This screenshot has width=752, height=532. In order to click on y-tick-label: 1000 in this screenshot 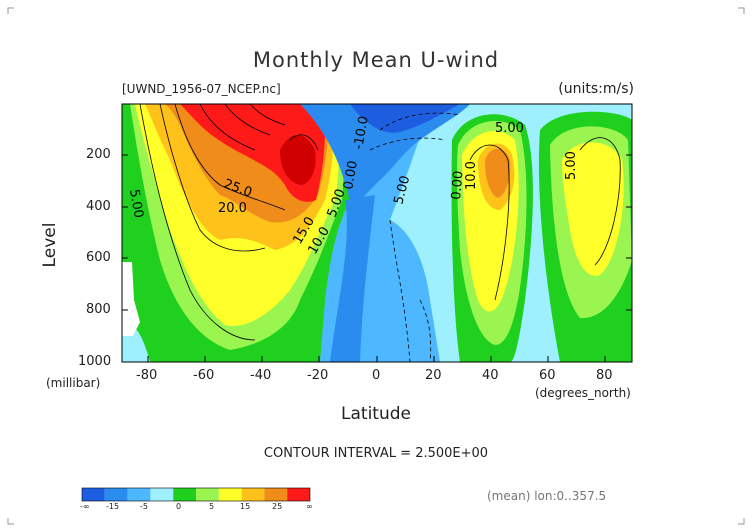, I will do `click(95, 361)`.